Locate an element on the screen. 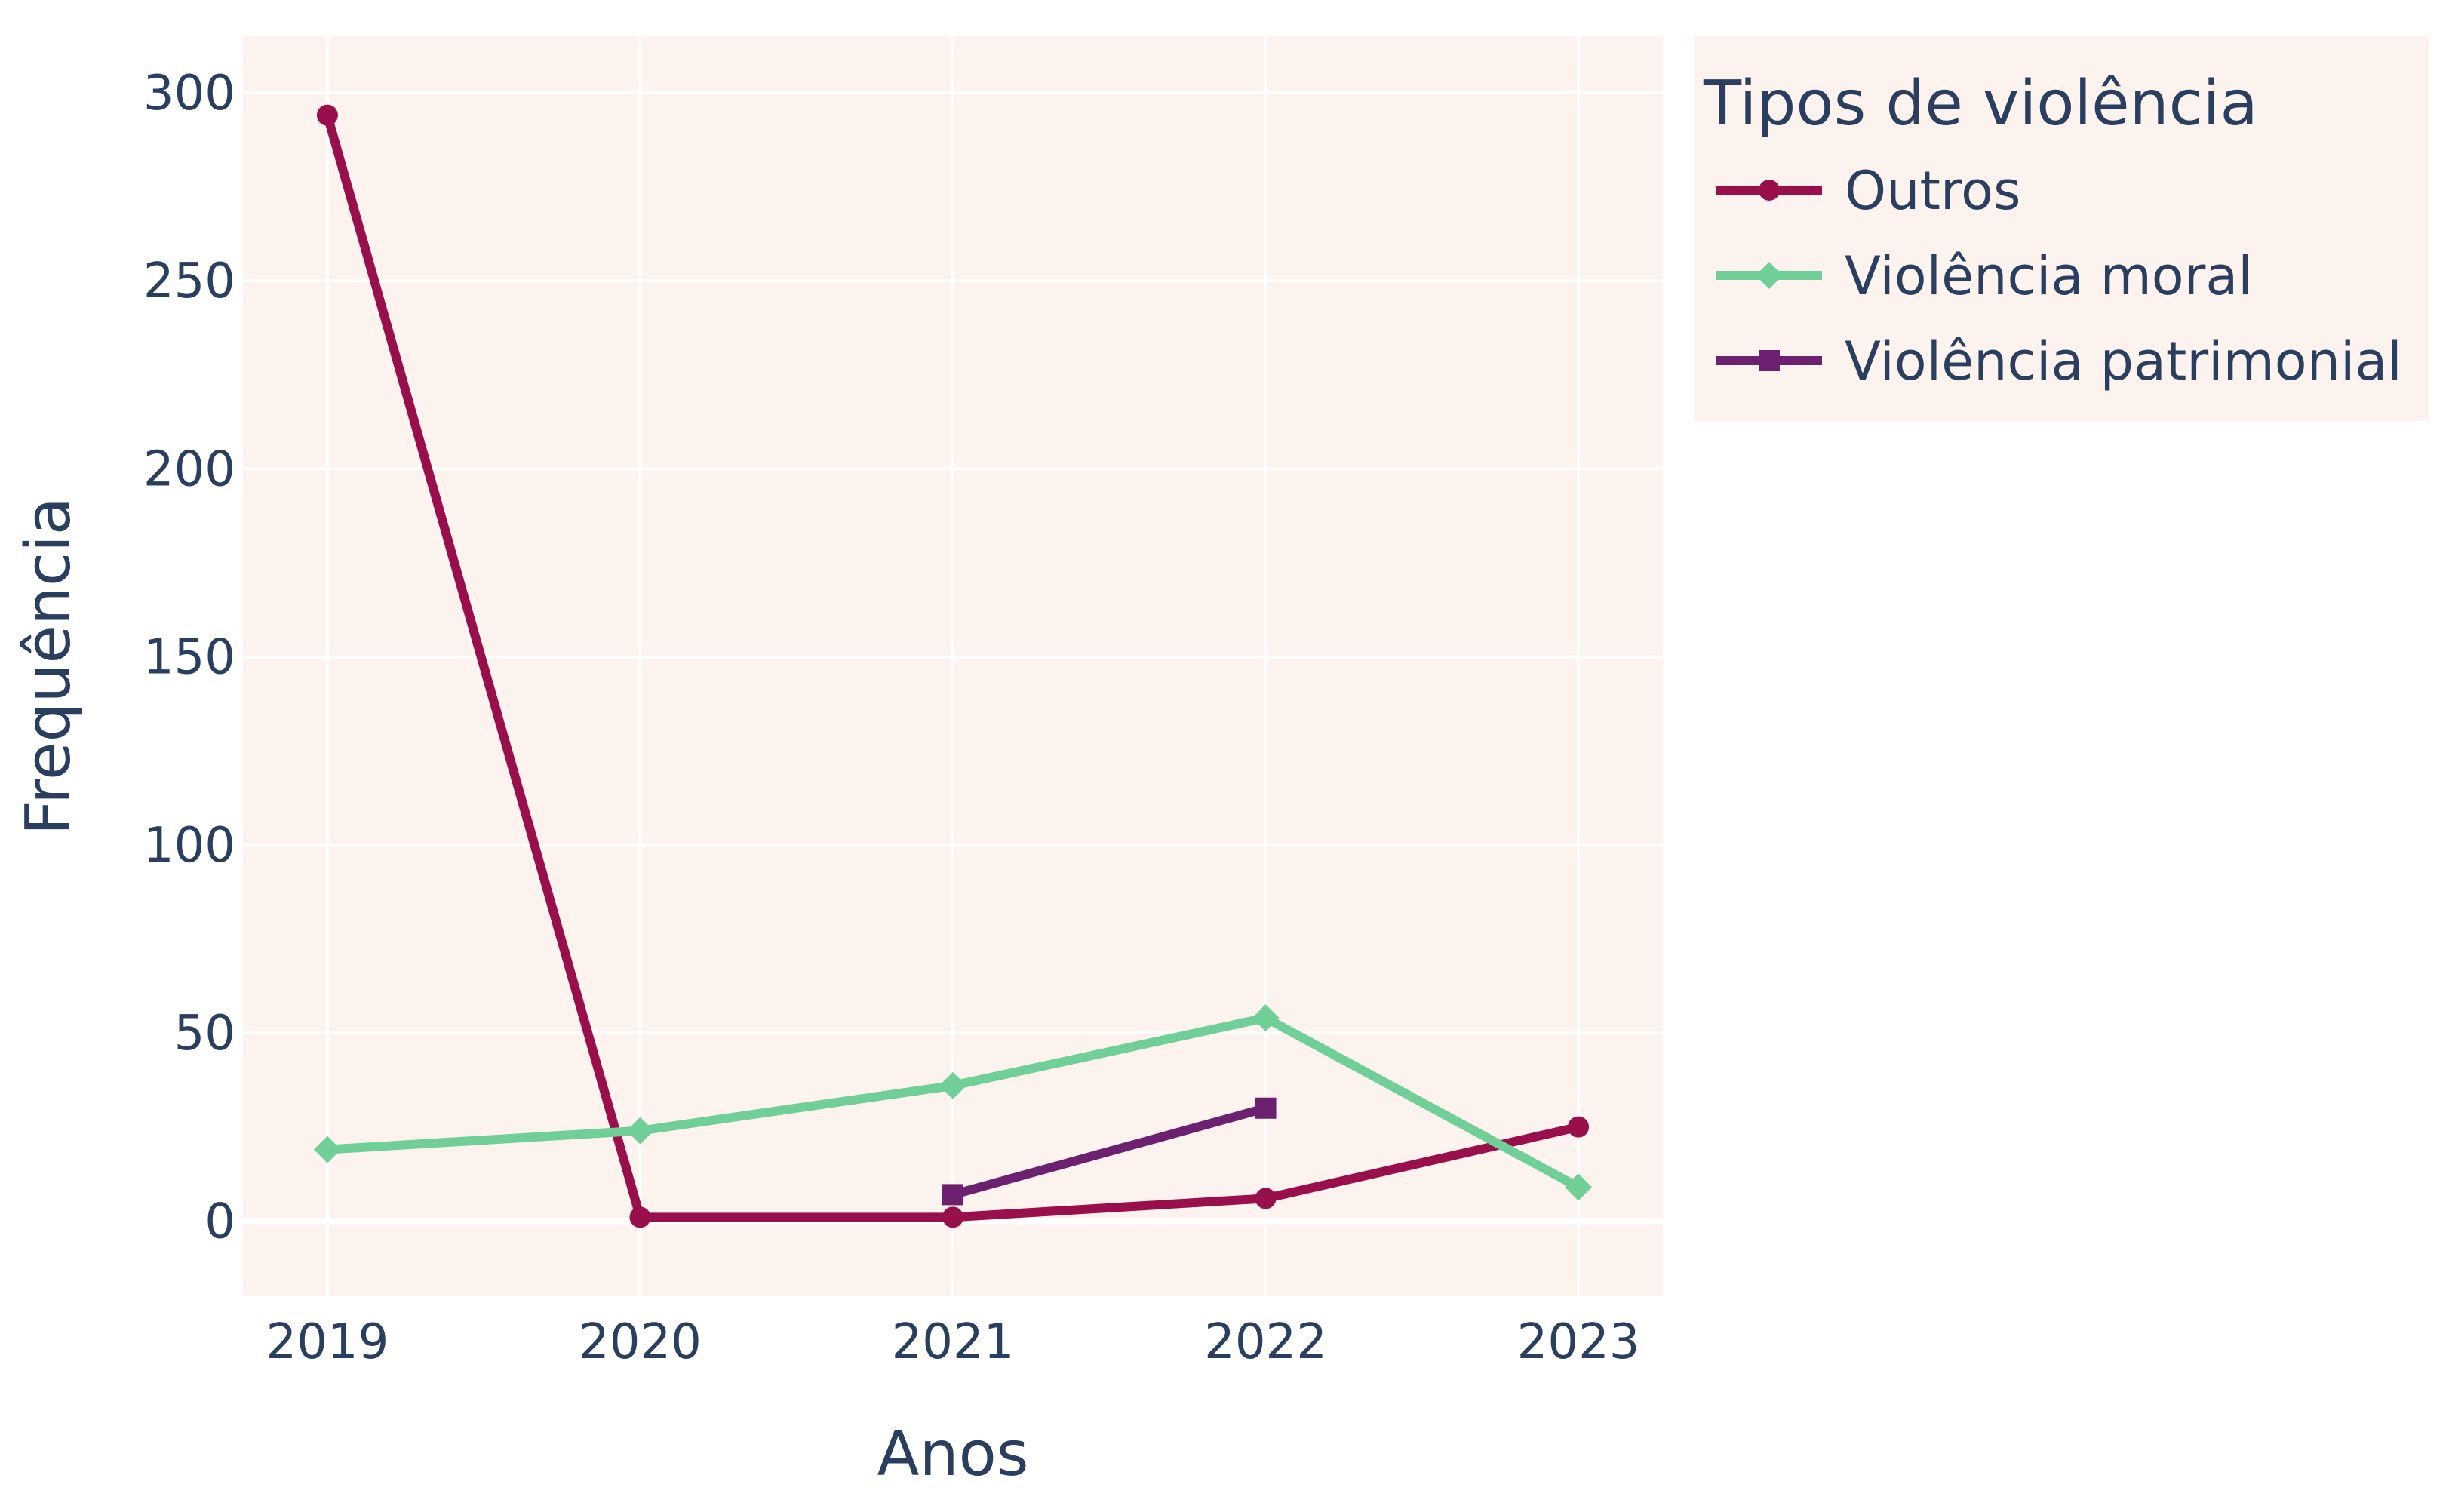 This screenshot has height=1512, width=2452. series-violência-patrimonial is located at coordinates (1110, 1151).